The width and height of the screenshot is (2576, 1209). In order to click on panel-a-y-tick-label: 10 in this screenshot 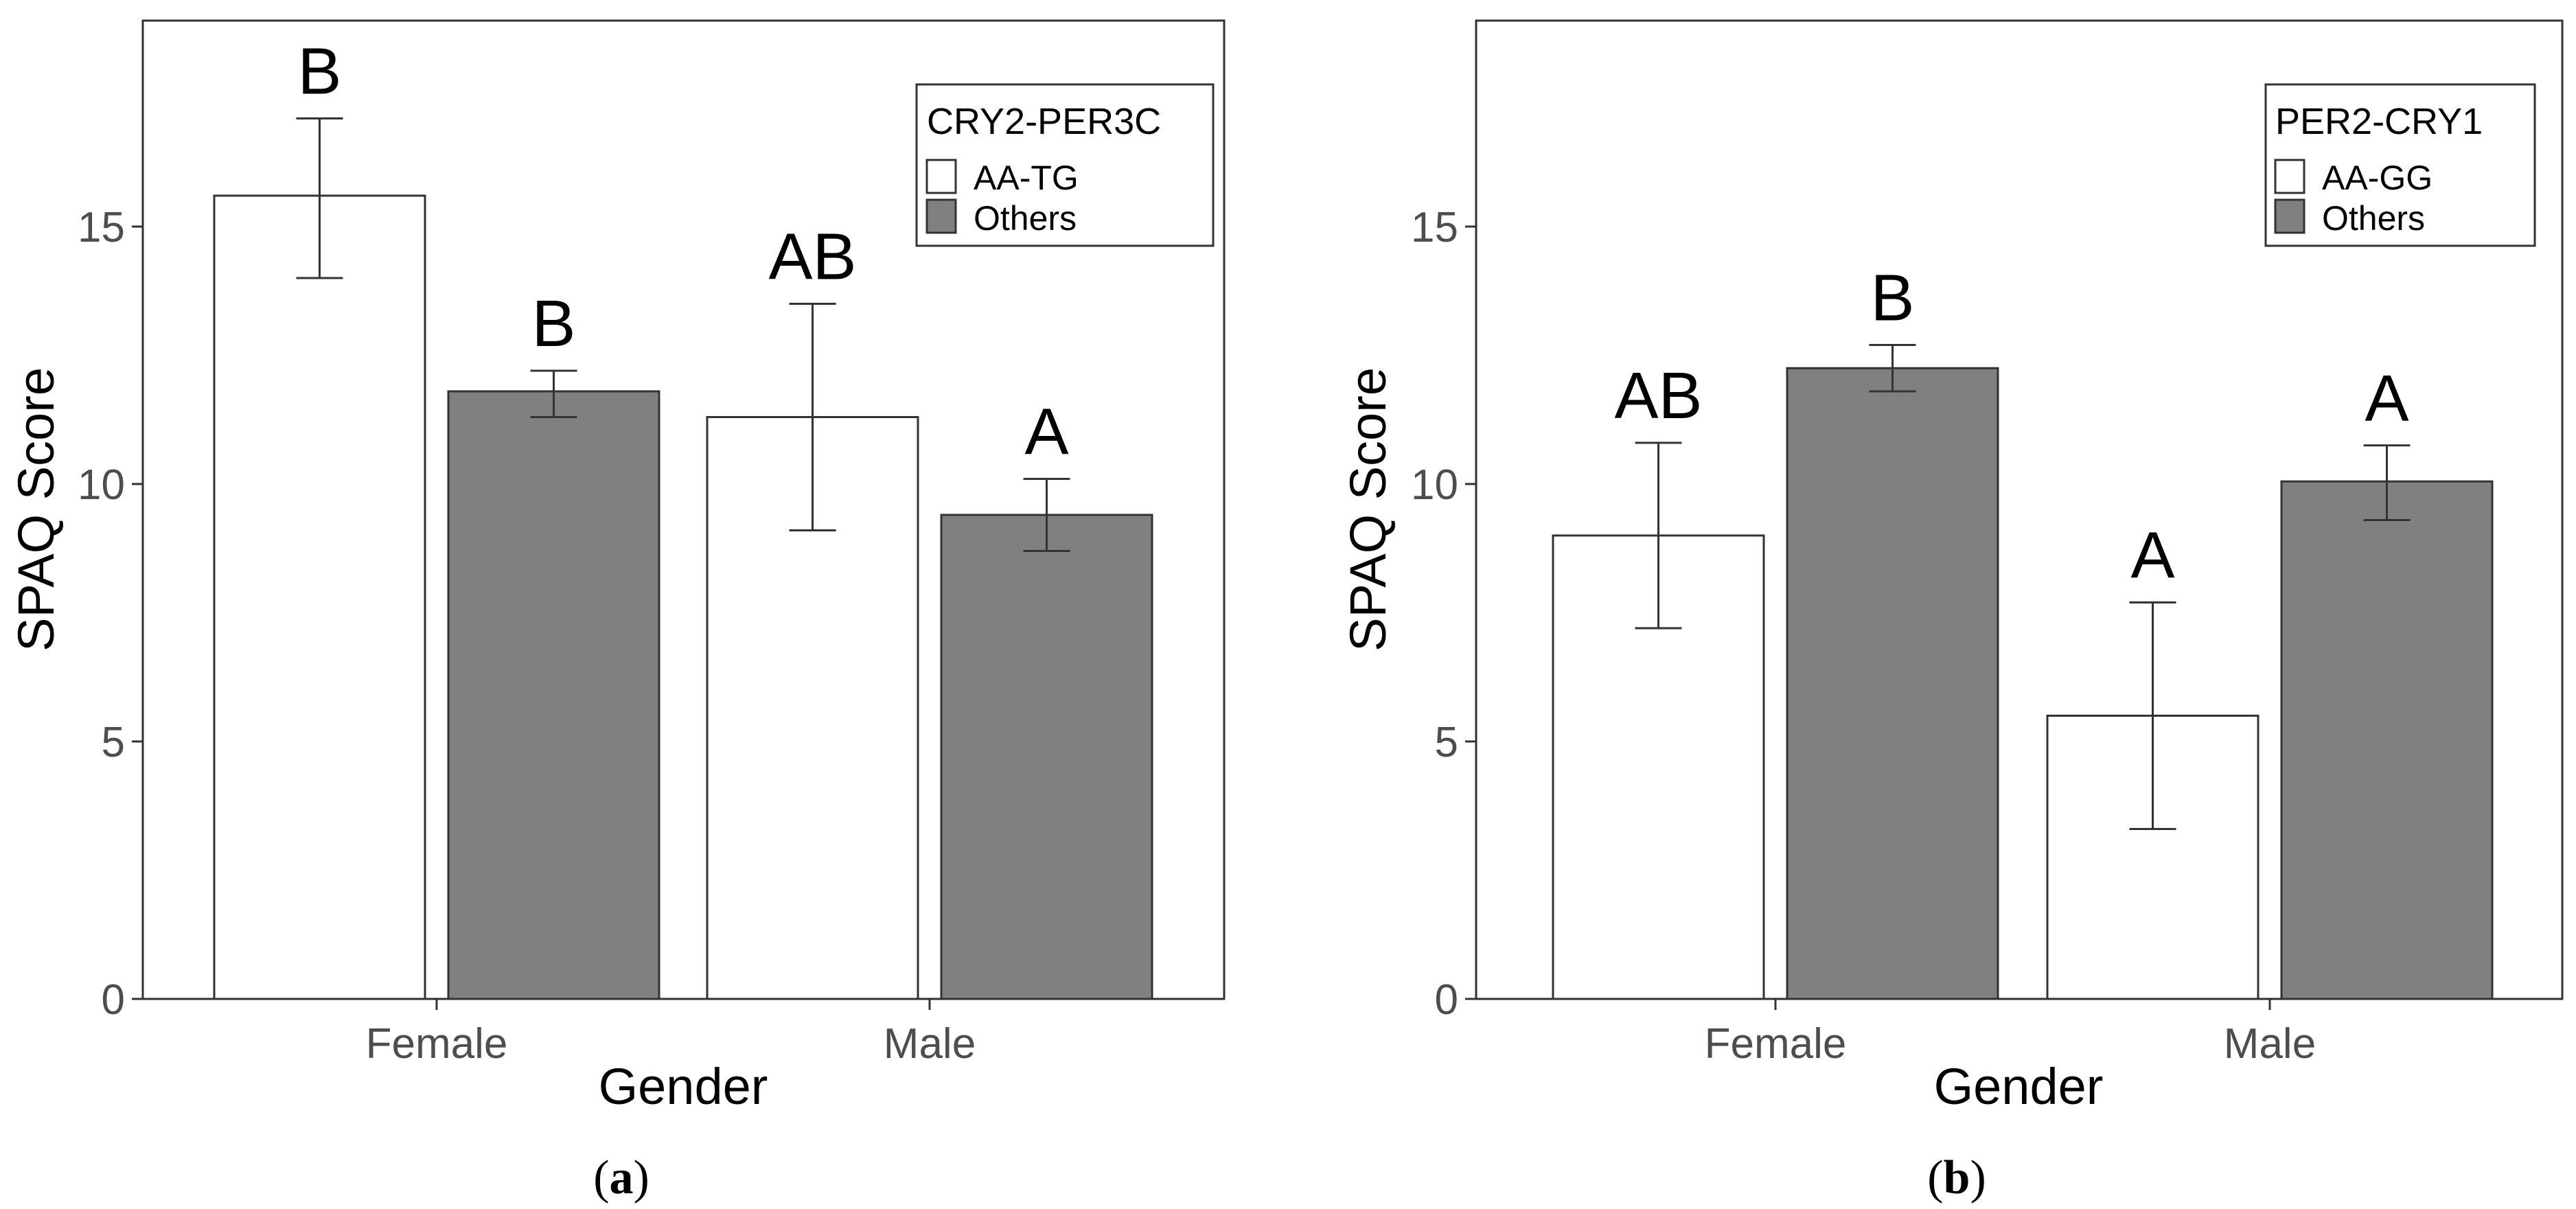, I will do `click(101, 485)`.